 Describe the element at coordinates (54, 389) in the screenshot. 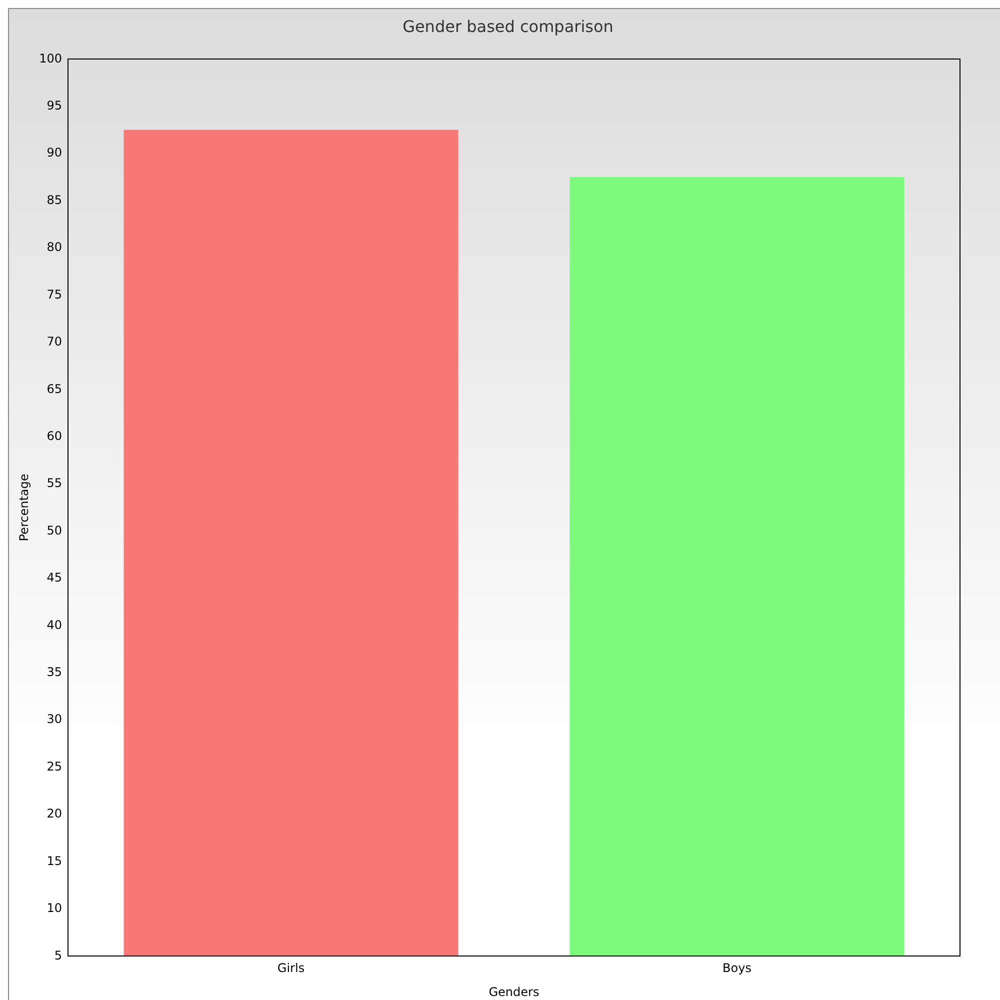

I see `y-tick-label: 65` at that location.